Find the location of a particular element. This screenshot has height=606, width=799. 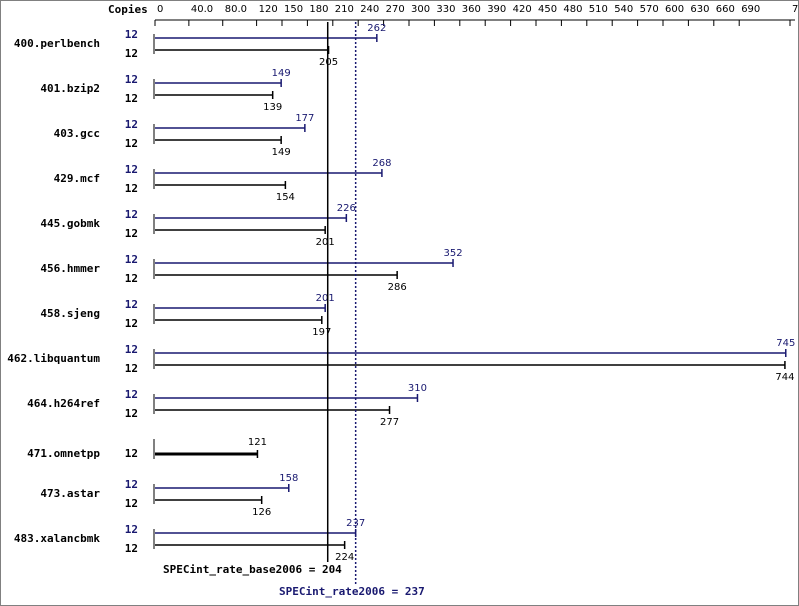

category-label: 456.hmmer is located at coordinates (70, 268).